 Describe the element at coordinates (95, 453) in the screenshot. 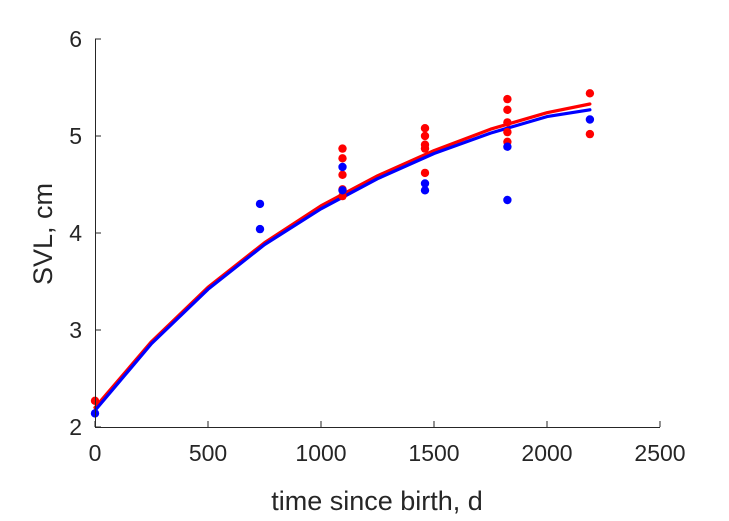

I see `x-tick-label: 0` at that location.